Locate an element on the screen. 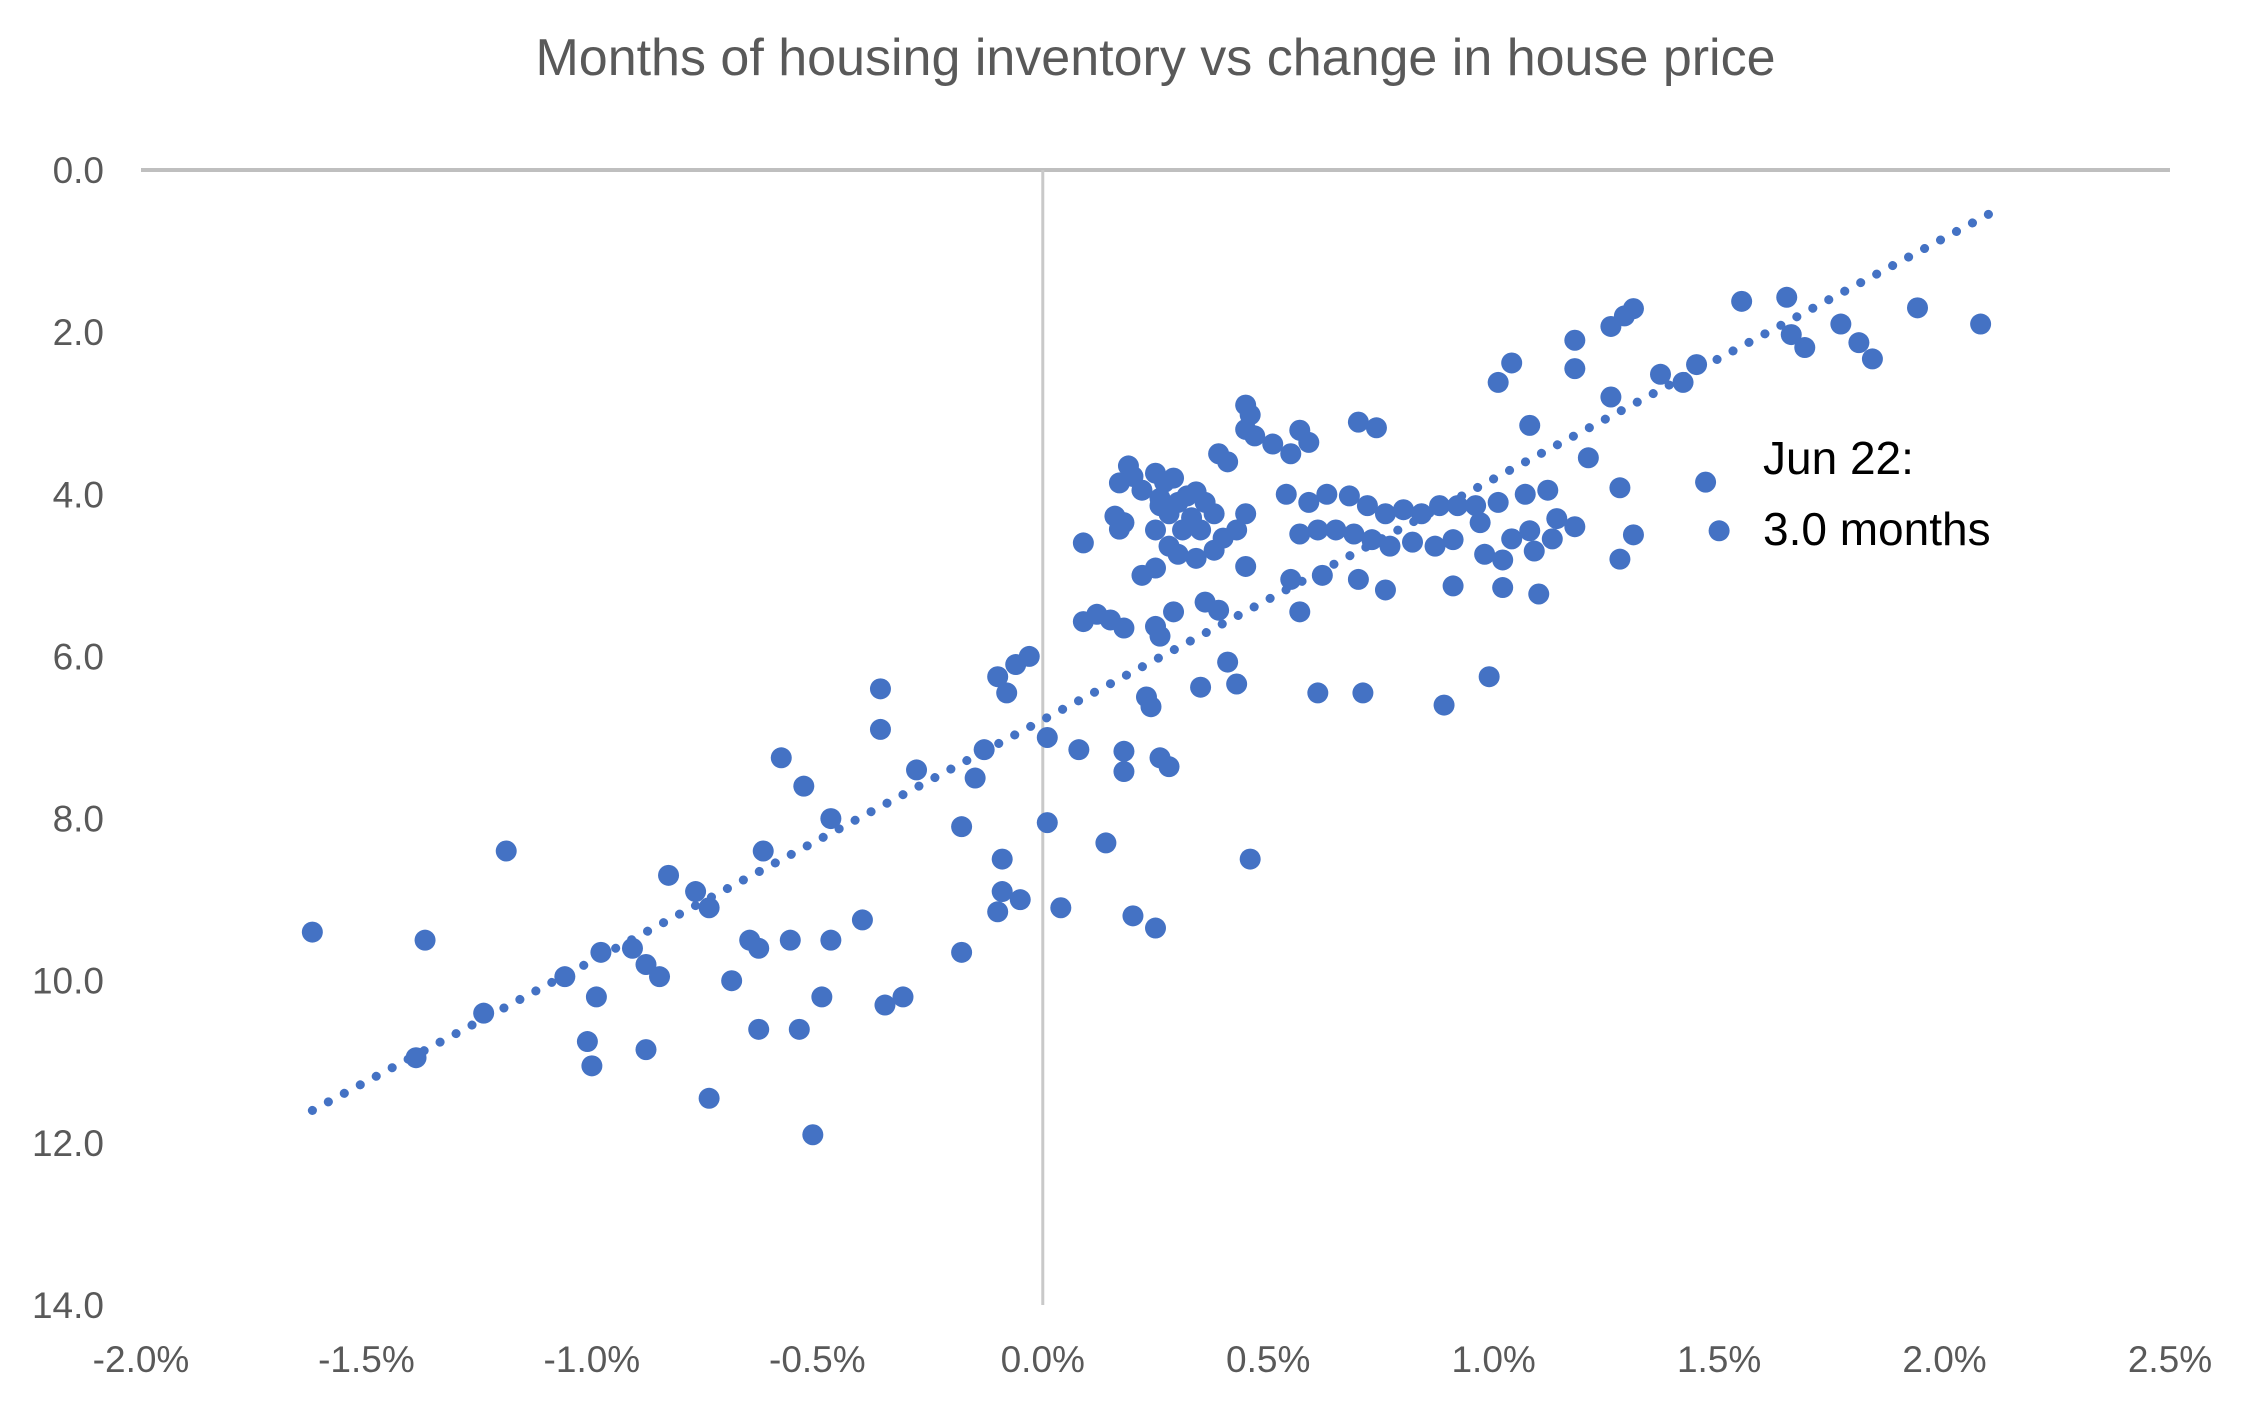 The height and width of the screenshot is (1413, 2248). y-tick-label: 14.0 is located at coordinates (68, 1305).